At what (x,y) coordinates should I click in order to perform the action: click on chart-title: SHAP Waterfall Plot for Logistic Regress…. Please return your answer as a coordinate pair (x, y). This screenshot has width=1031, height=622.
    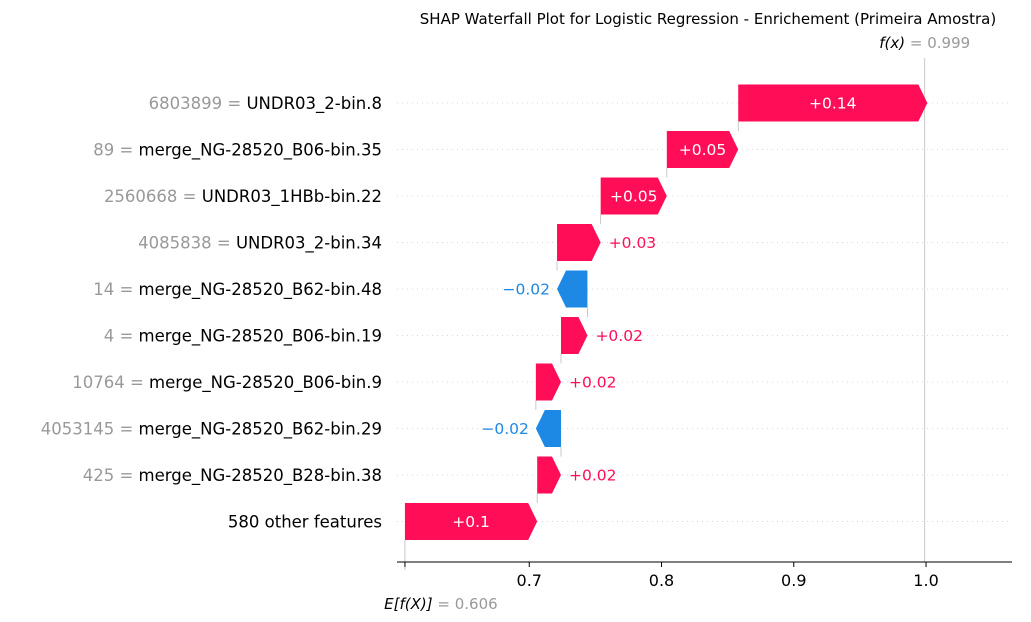
    Looking at the image, I should click on (708, 19).